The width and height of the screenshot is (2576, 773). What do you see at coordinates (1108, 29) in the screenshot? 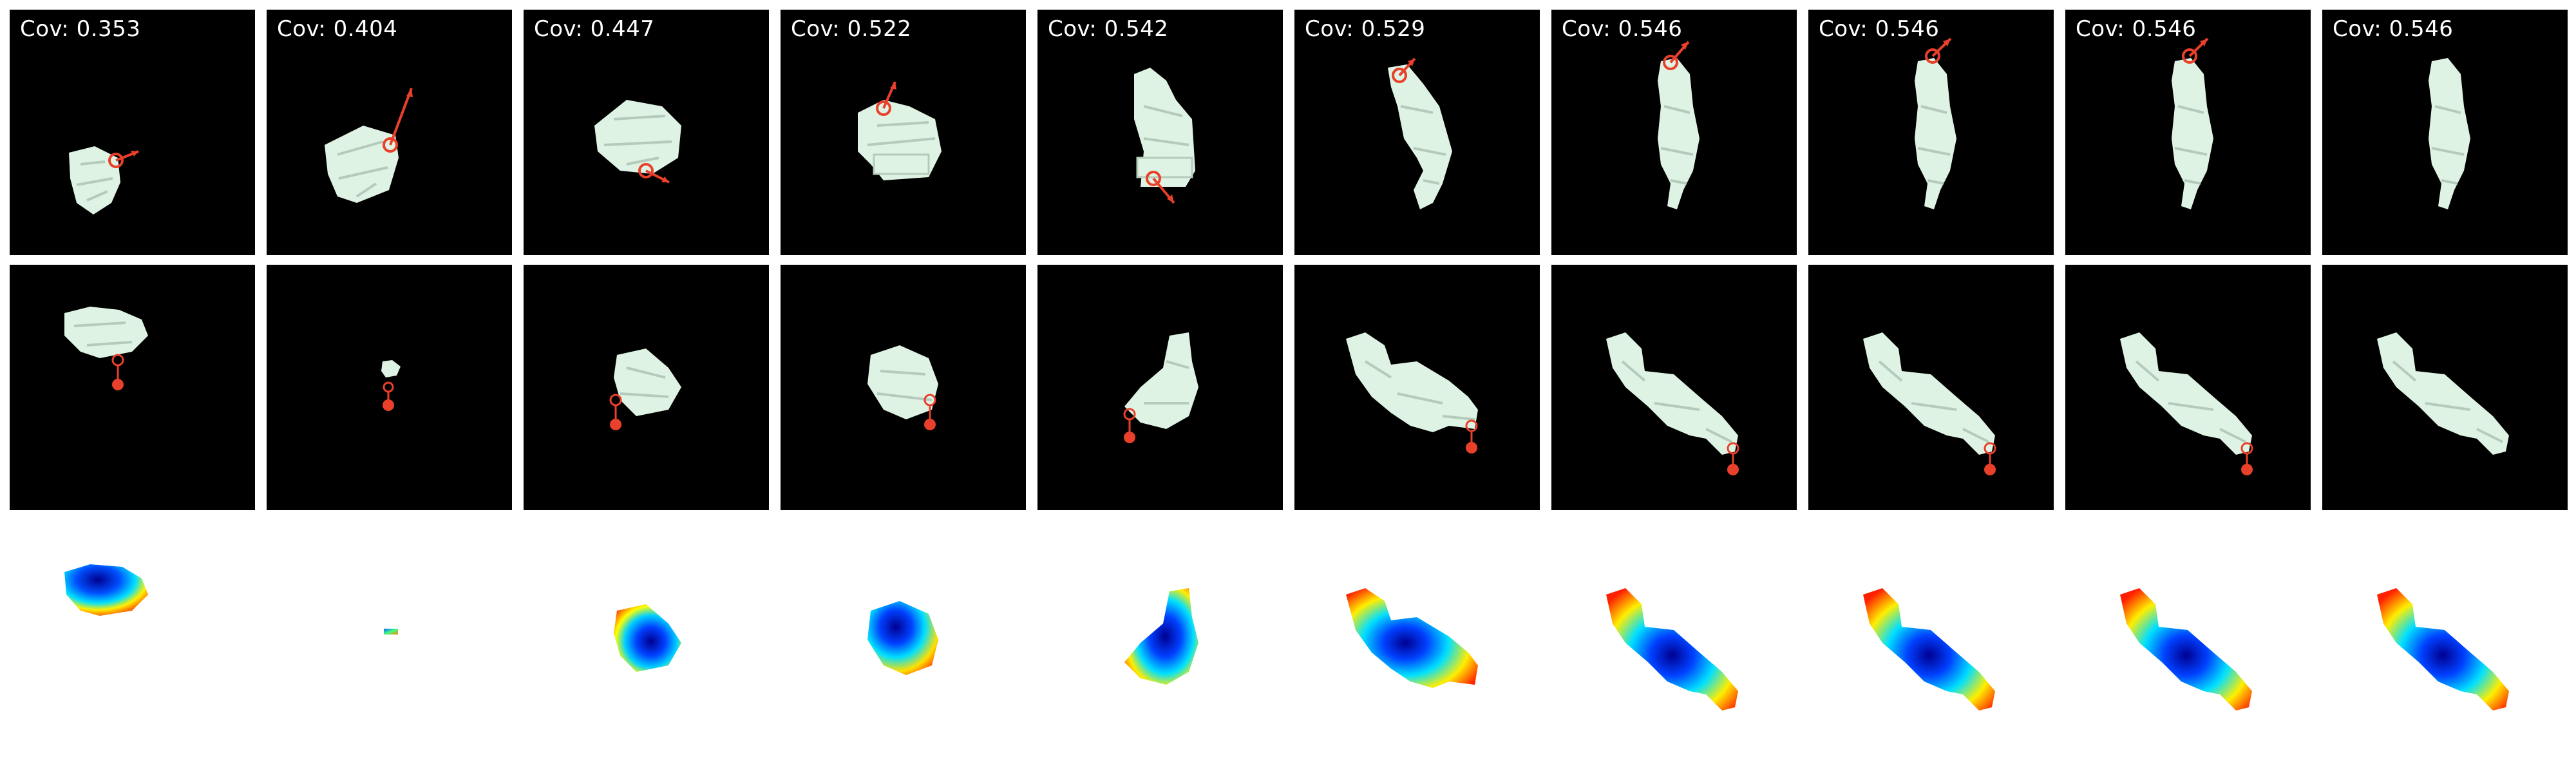
I see `coverage-label-5: Cov: 0.542` at bounding box center [1108, 29].